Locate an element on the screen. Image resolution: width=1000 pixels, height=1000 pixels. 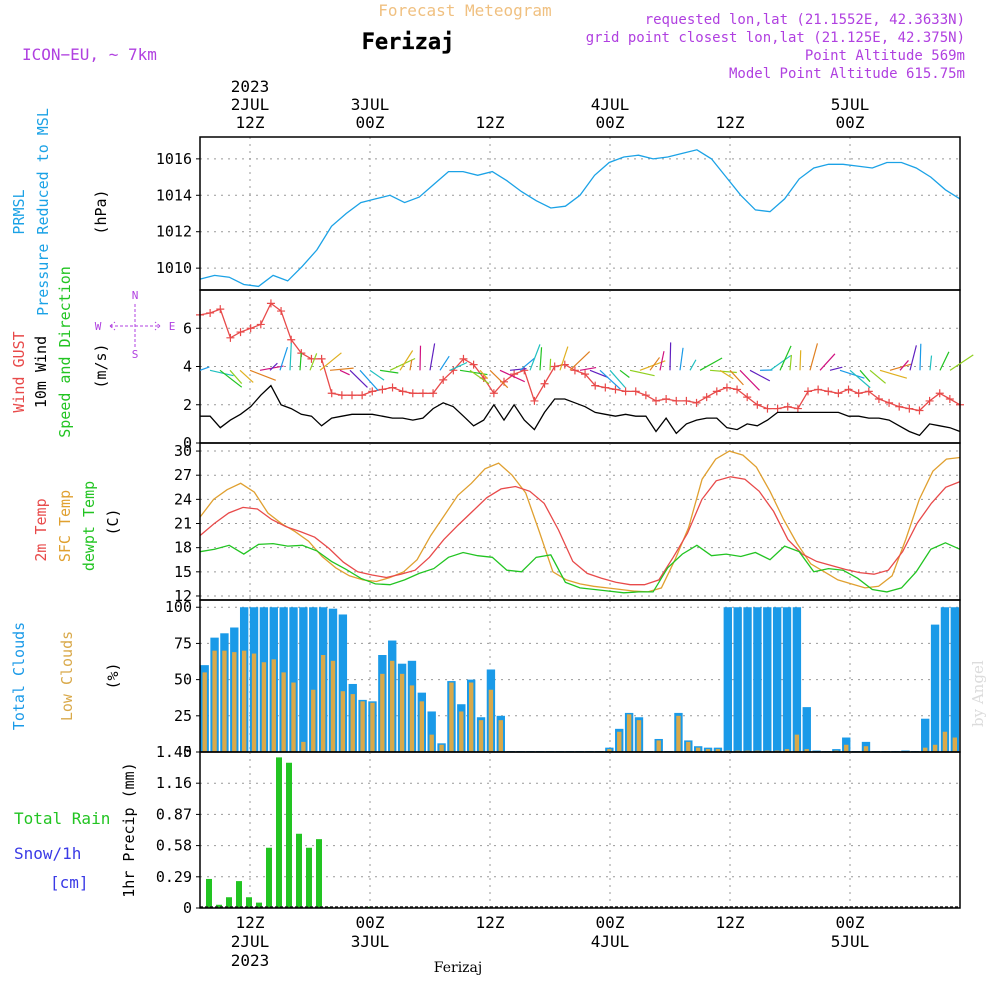
top-time-label: 2023 is located at coordinates (250, 86).